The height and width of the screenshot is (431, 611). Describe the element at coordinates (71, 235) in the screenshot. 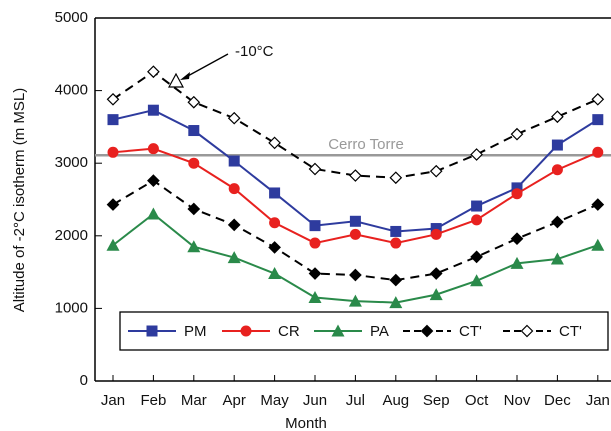

I see `y-tick-label: 2000` at that location.